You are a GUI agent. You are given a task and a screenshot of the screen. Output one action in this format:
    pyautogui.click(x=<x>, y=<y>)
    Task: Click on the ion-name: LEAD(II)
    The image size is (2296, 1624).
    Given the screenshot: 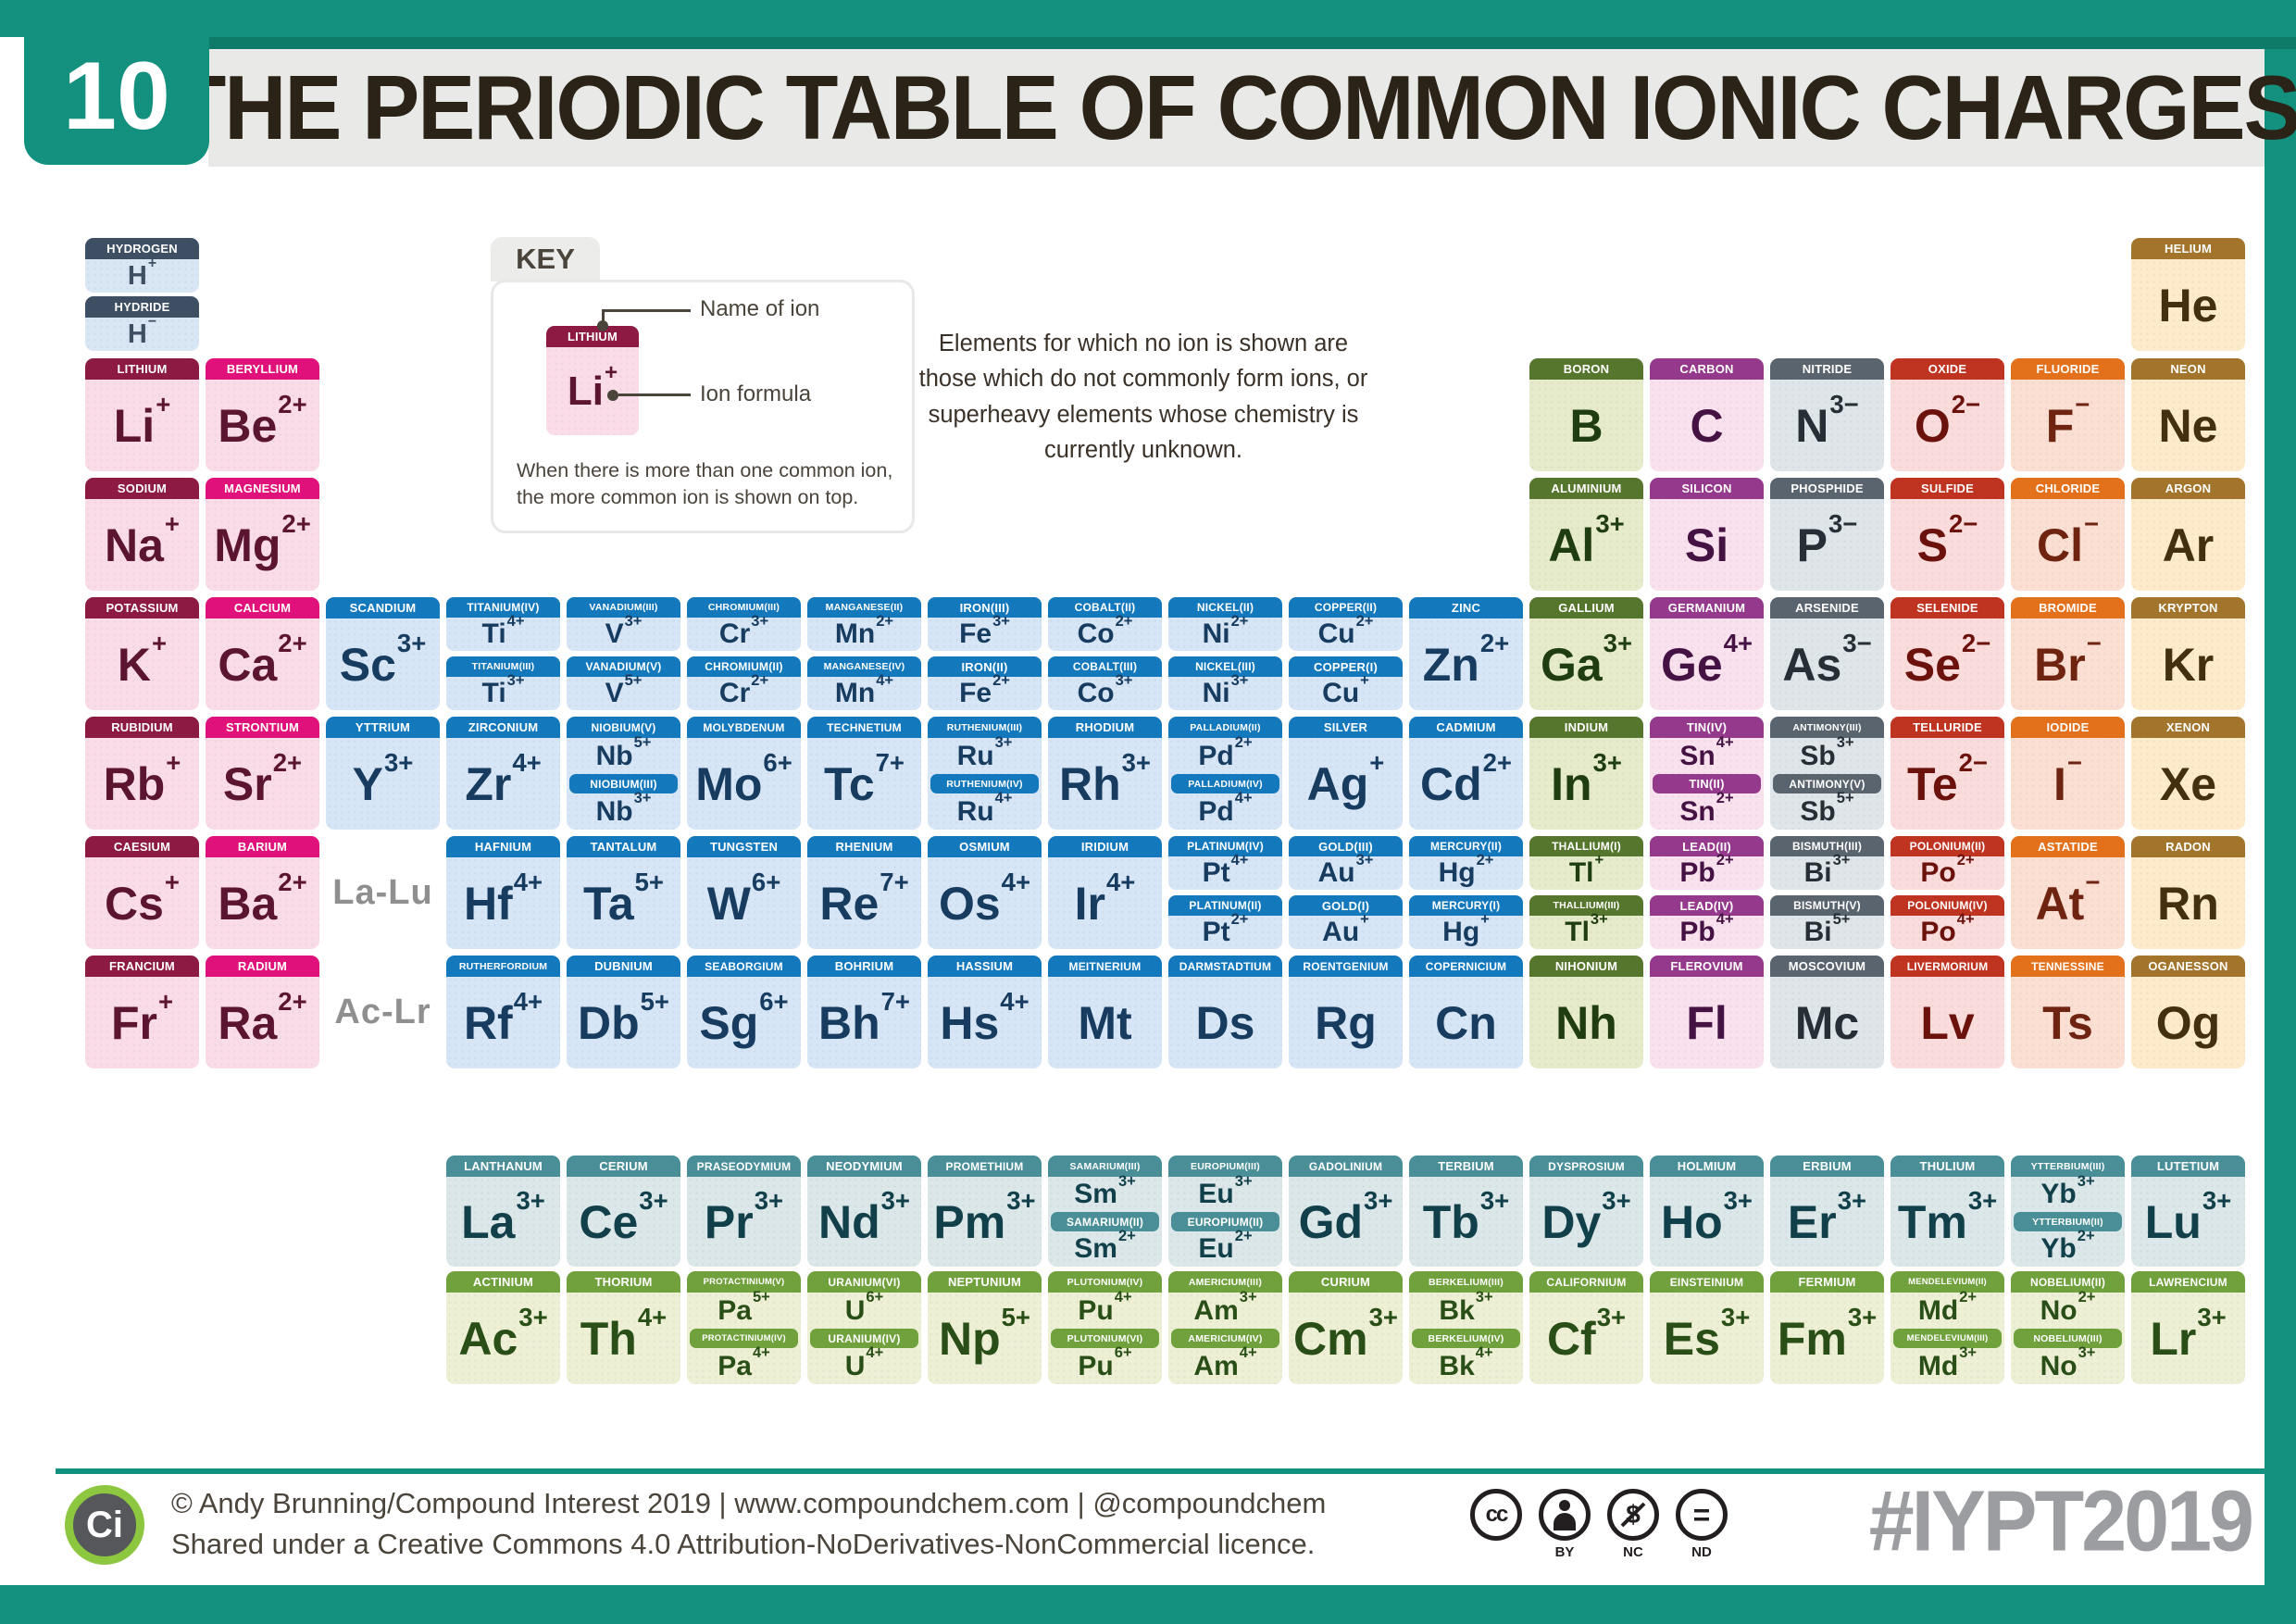 What is the action you would take?
    pyautogui.click(x=1707, y=846)
    